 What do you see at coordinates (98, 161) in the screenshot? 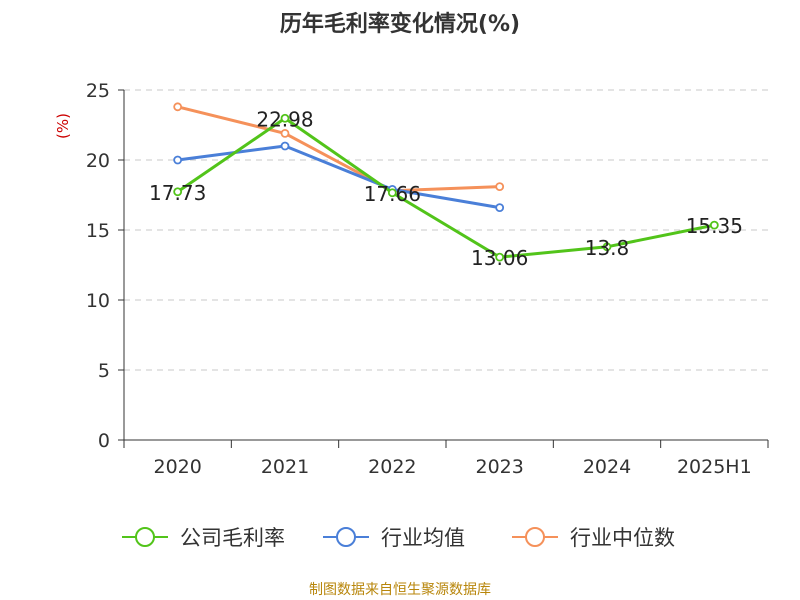
I see `y-tick-label: 20` at bounding box center [98, 161].